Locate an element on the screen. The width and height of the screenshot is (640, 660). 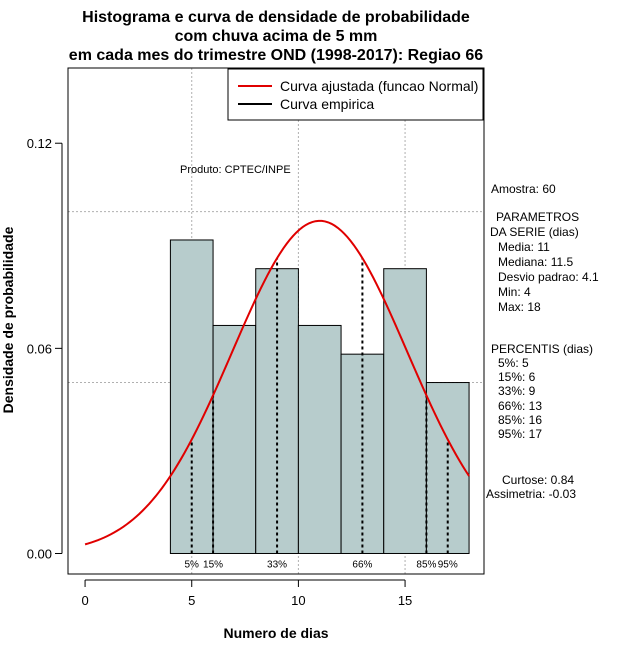
assimetria: Assimetria: -0.03 is located at coordinates (531, 494).